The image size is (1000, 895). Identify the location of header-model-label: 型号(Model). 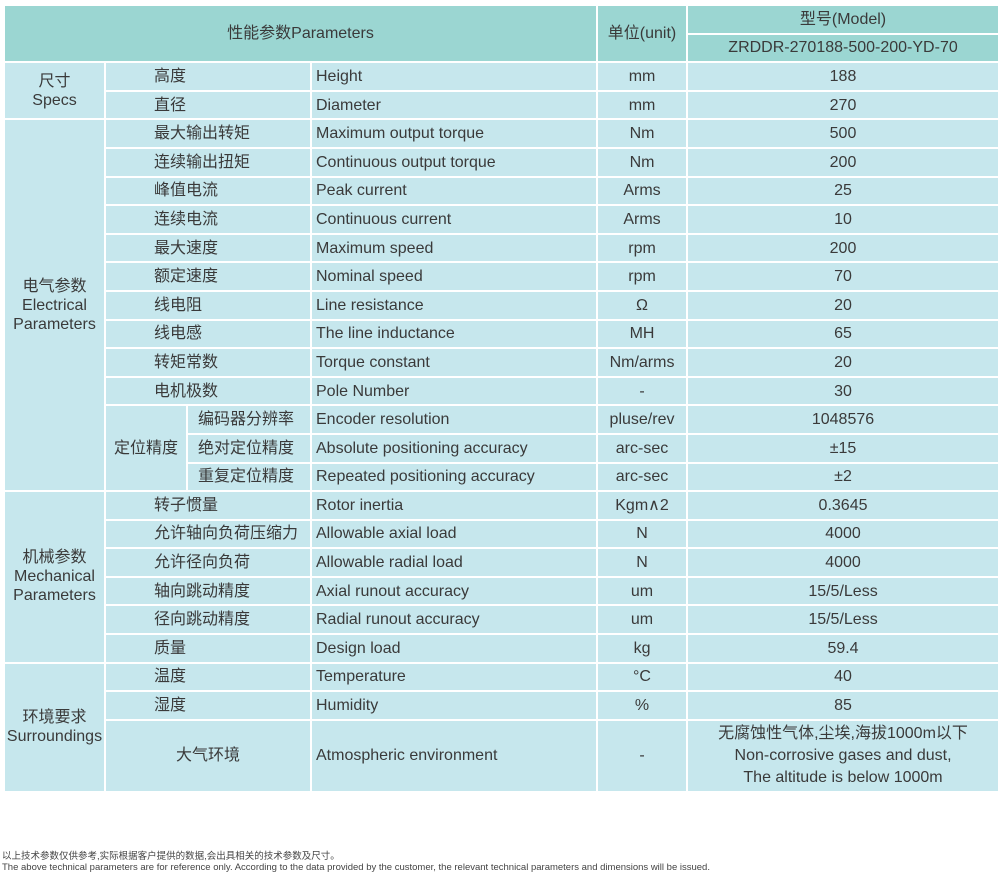
(843, 19).